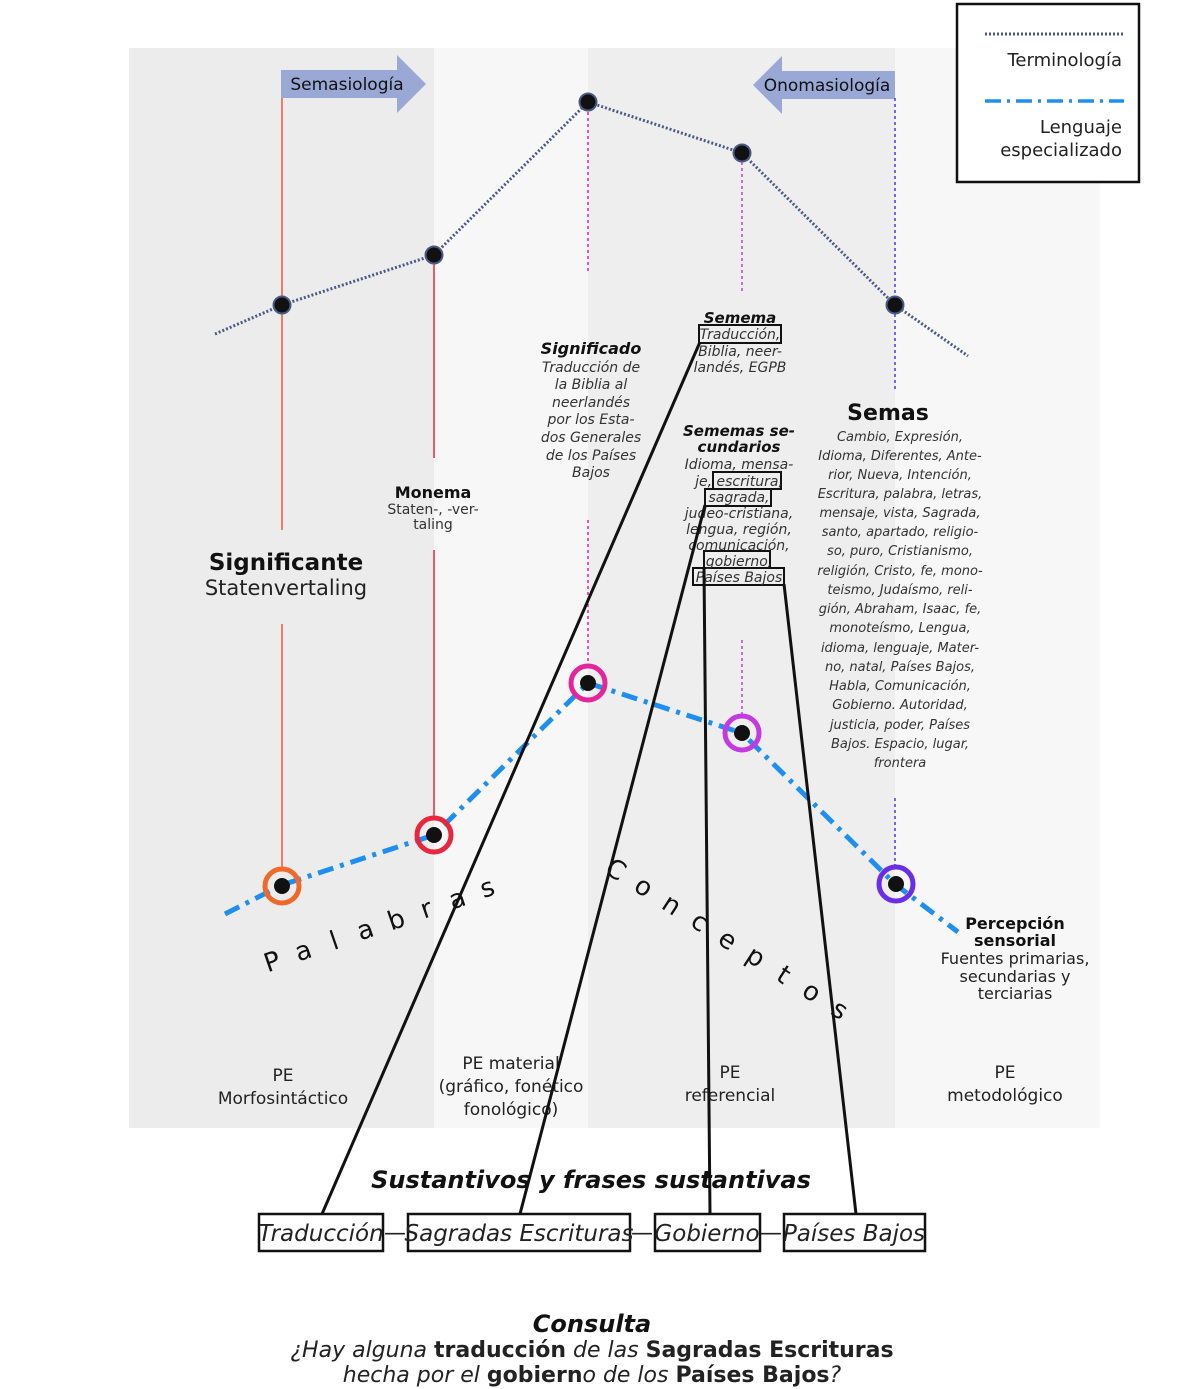  I want to click on significante-node, so click(282, 886).